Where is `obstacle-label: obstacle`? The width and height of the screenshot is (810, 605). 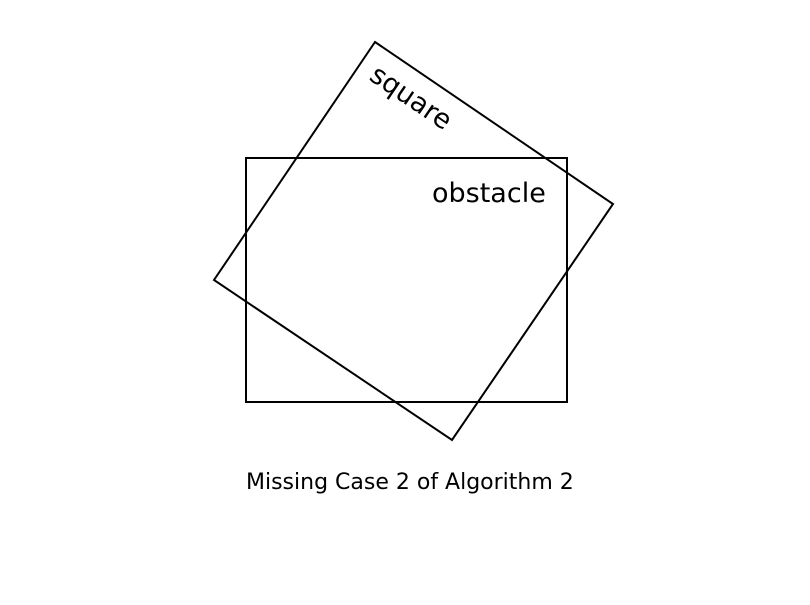 obstacle-label: obstacle is located at coordinates (489, 193).